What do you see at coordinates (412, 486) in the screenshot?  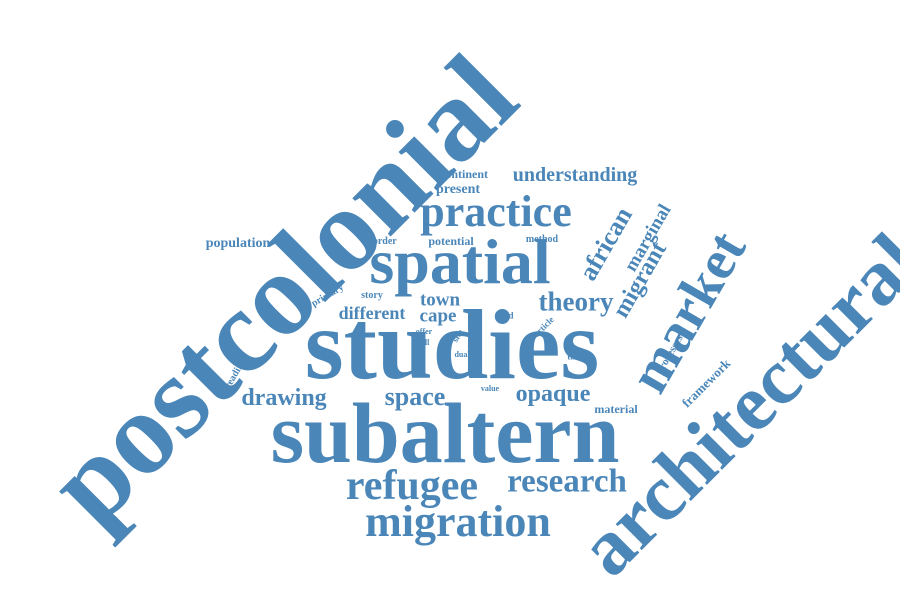 I see `word-refugee: refugee` at bounding box center [412, 486].